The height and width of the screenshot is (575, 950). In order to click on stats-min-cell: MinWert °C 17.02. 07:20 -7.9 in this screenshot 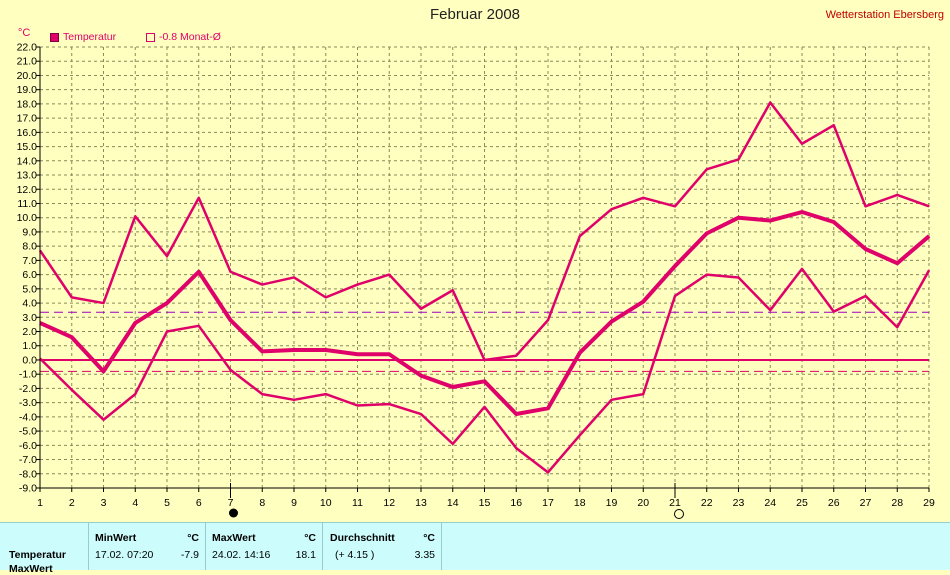, I will do `click(147, 546)`.